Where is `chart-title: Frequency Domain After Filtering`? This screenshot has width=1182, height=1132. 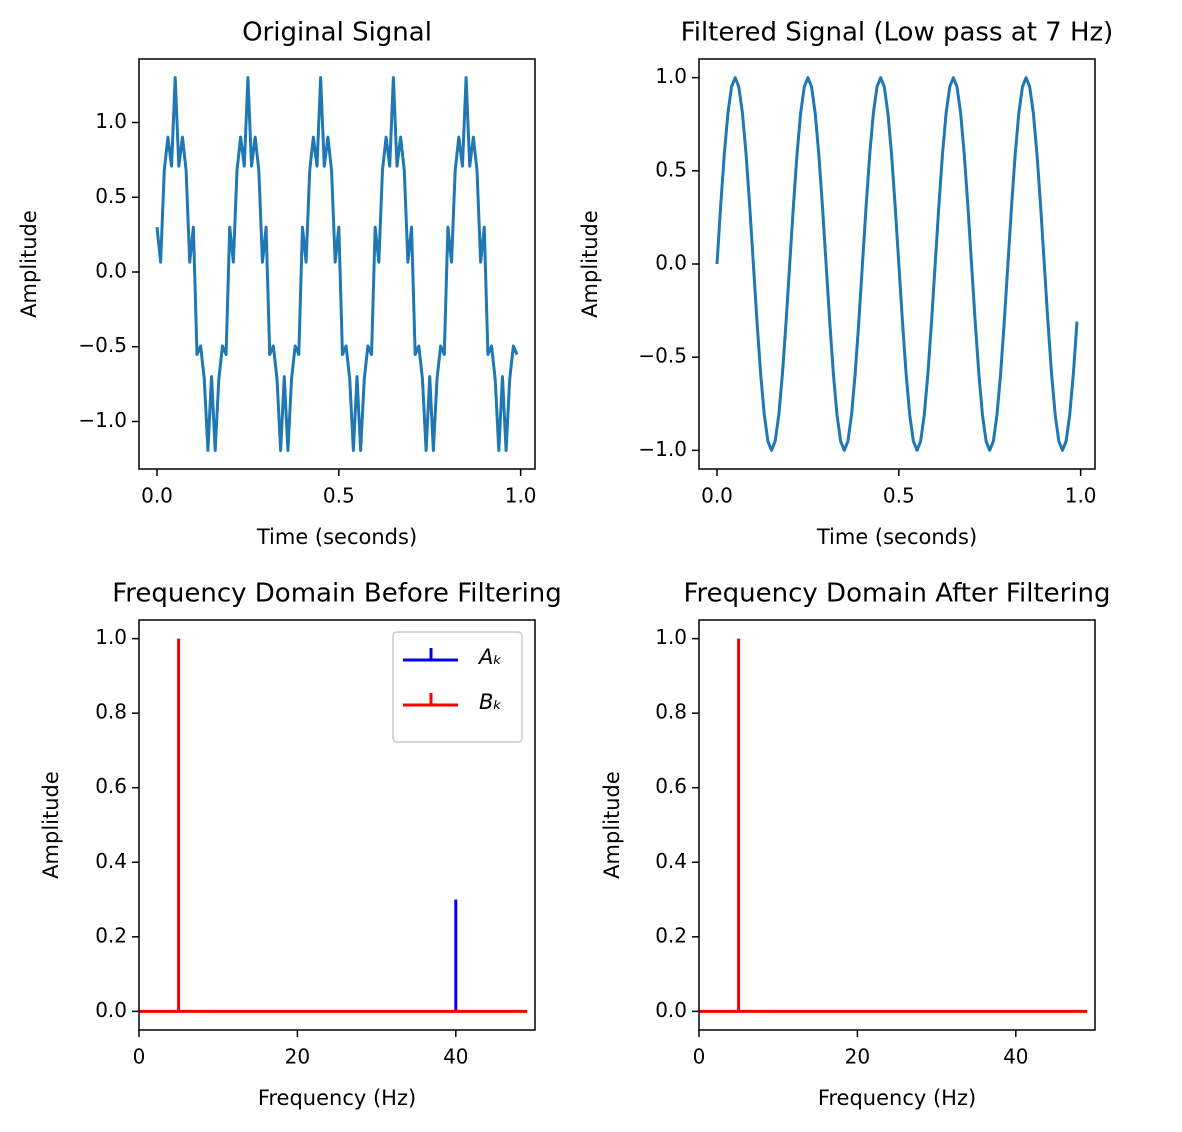
chart-title: Frequency Domain After Filtering is located at coordinates (896, 594).